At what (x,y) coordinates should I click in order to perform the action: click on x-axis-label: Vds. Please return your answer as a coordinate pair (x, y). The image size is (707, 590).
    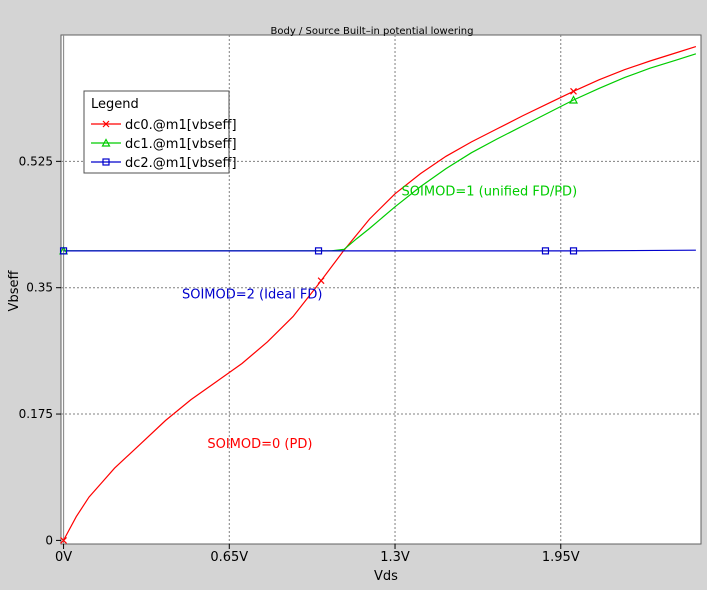
    Looking at the image, I should click on (386, 576).